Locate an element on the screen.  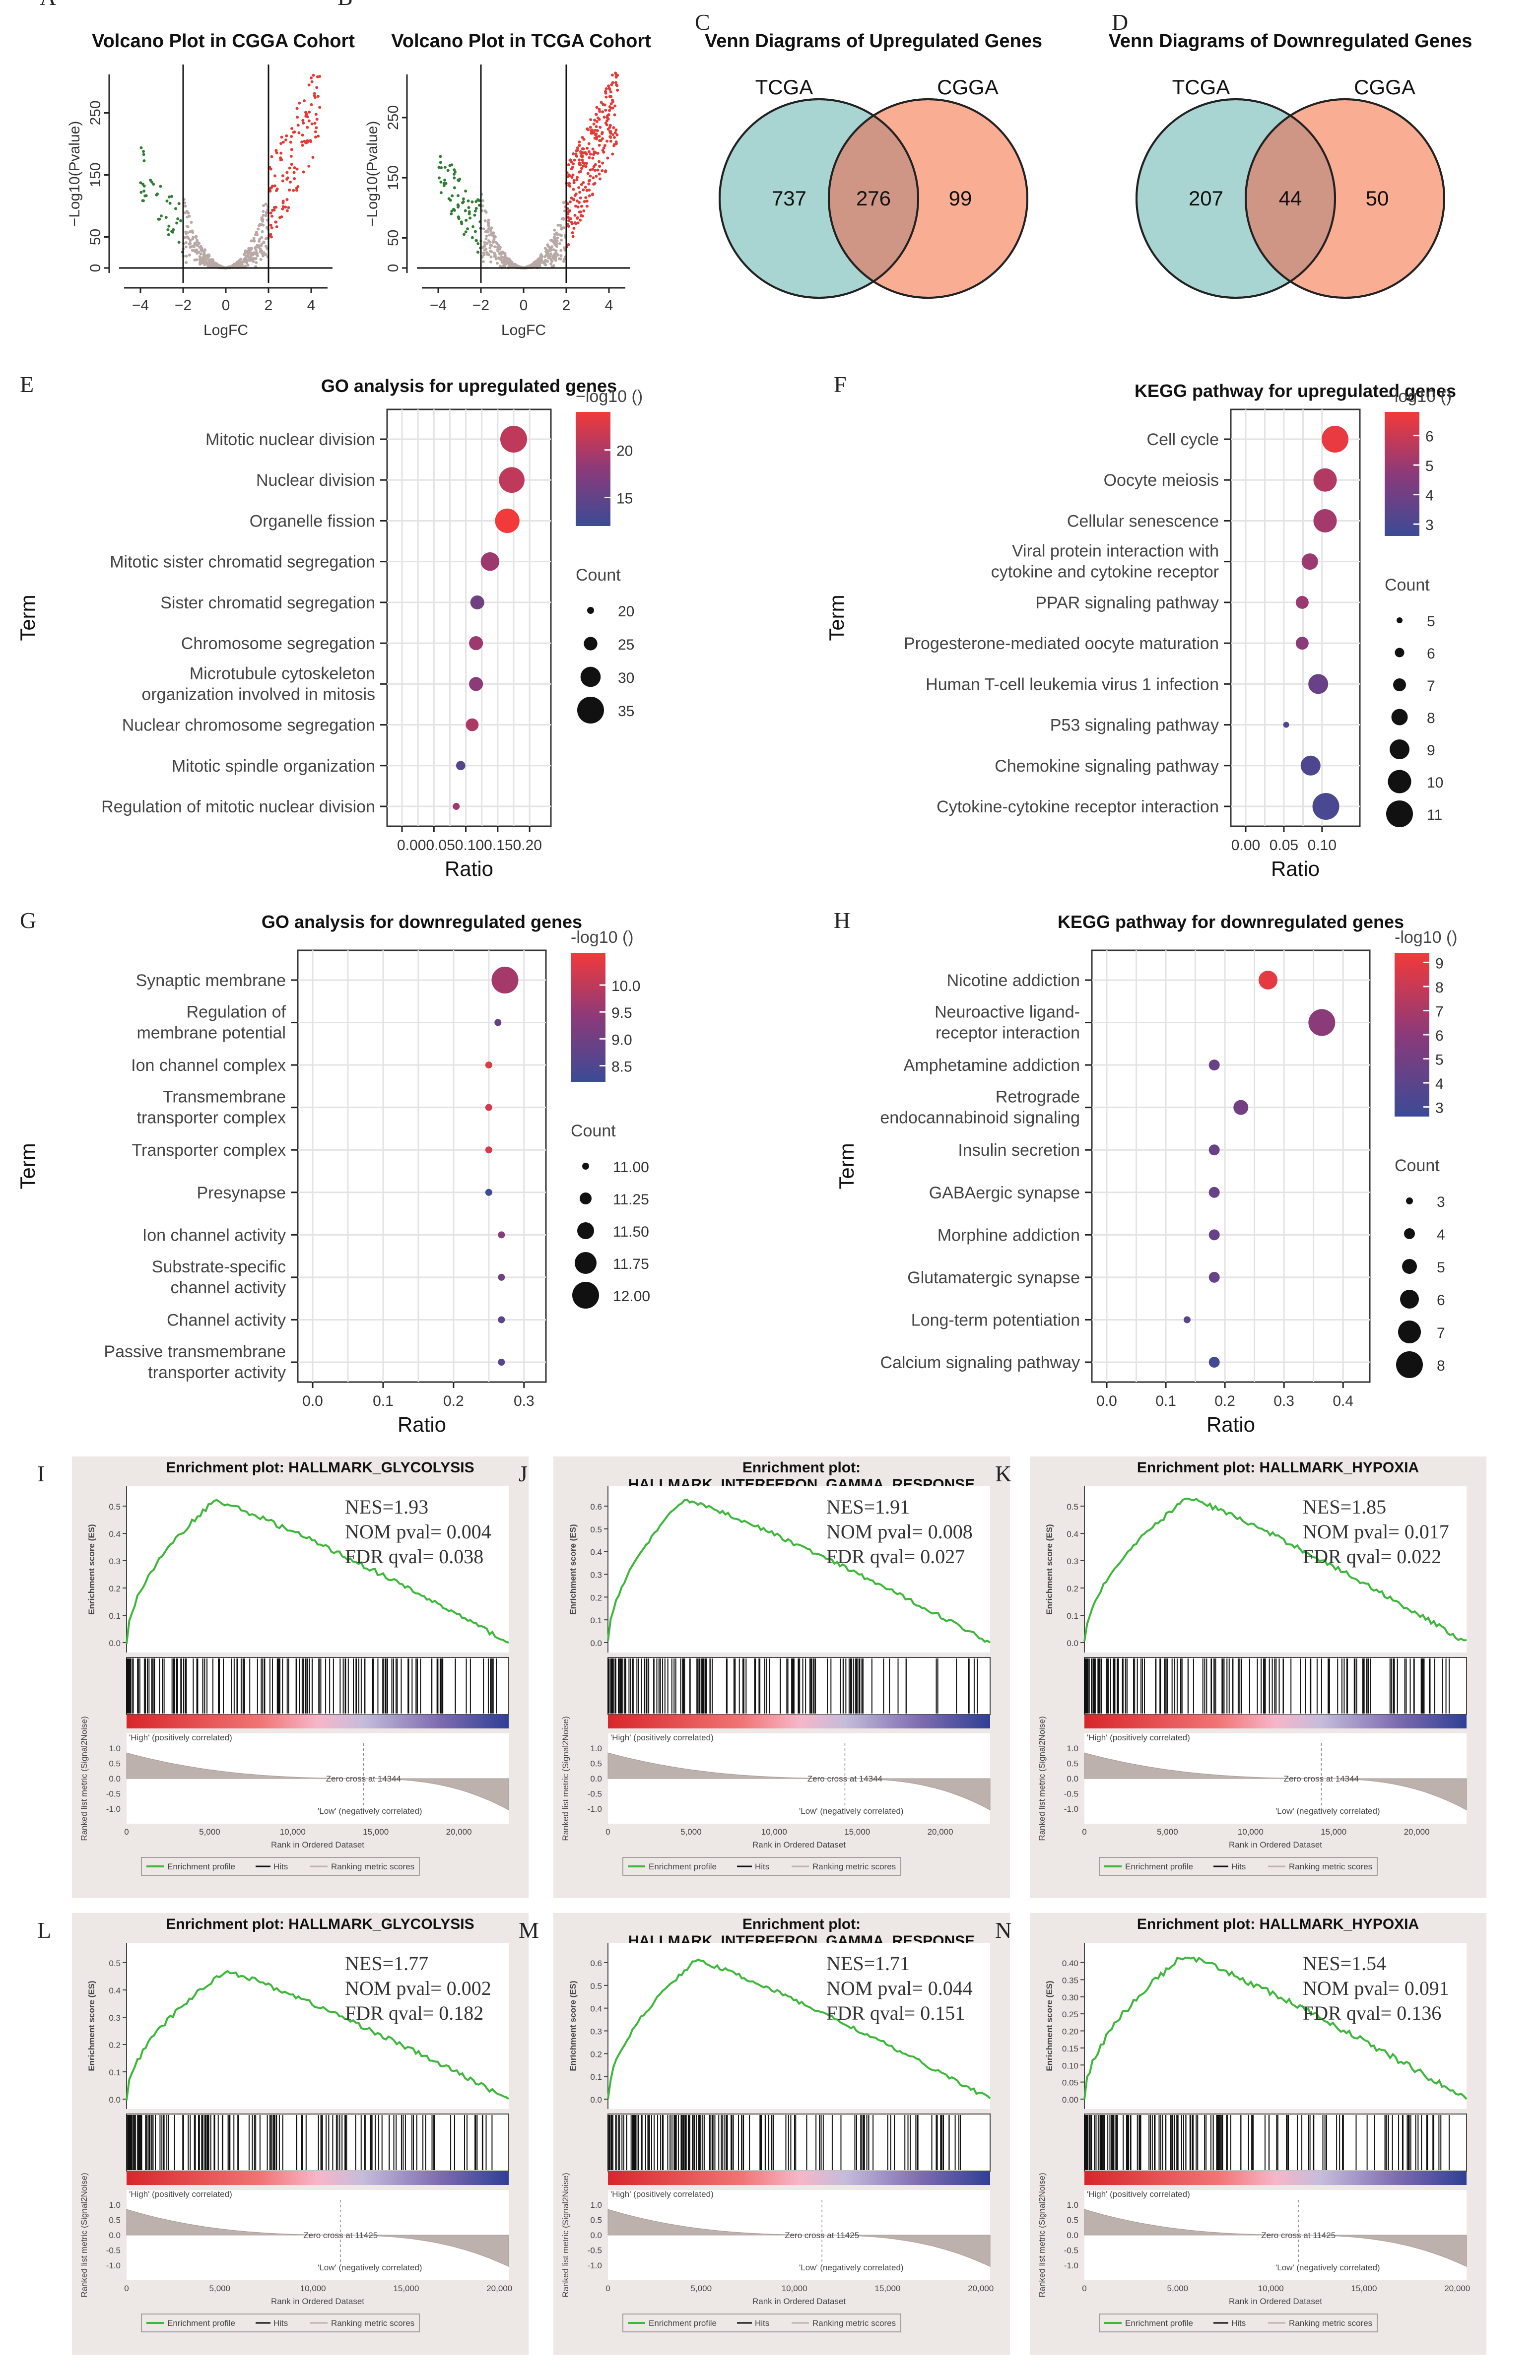
colorbar-tick-label: 3 is located at coordinates (1429, 525).